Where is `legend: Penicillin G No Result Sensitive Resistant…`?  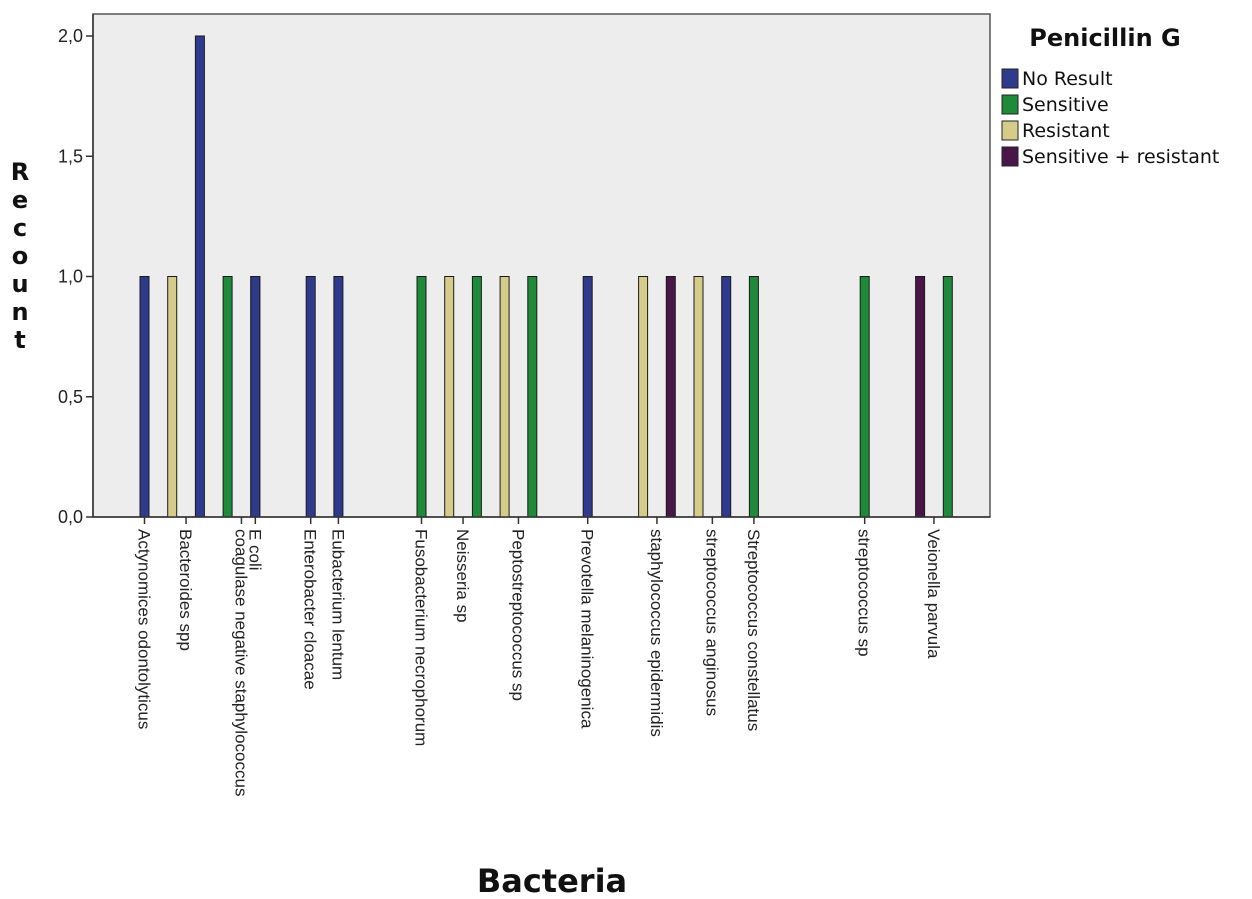
legend: Penicillin G No Result Sensitive Resistant… is located at coordinates (1110, 96).